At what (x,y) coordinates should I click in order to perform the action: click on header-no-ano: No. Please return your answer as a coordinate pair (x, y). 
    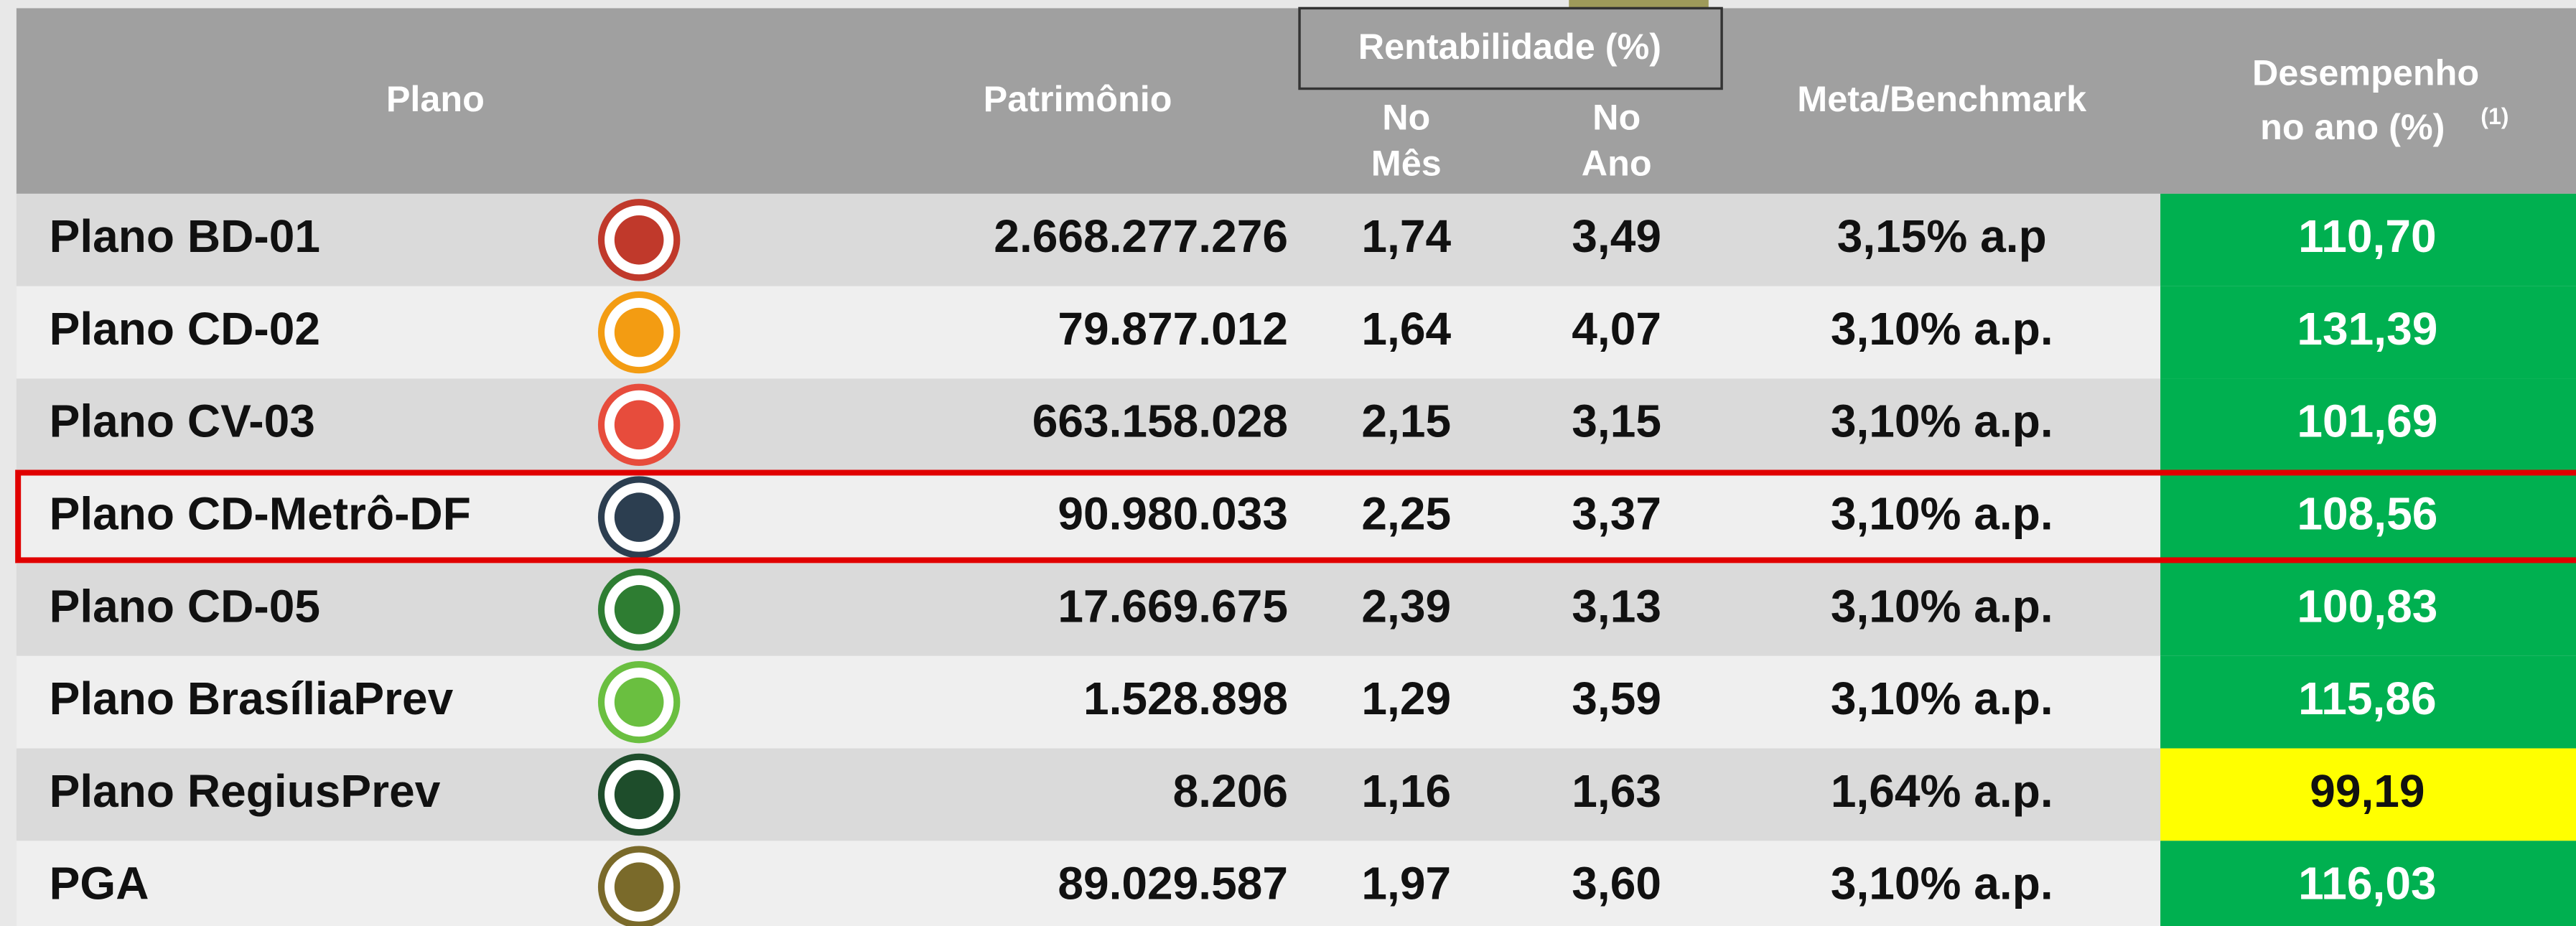
    Looking at the image, I should click on (1616, 117).